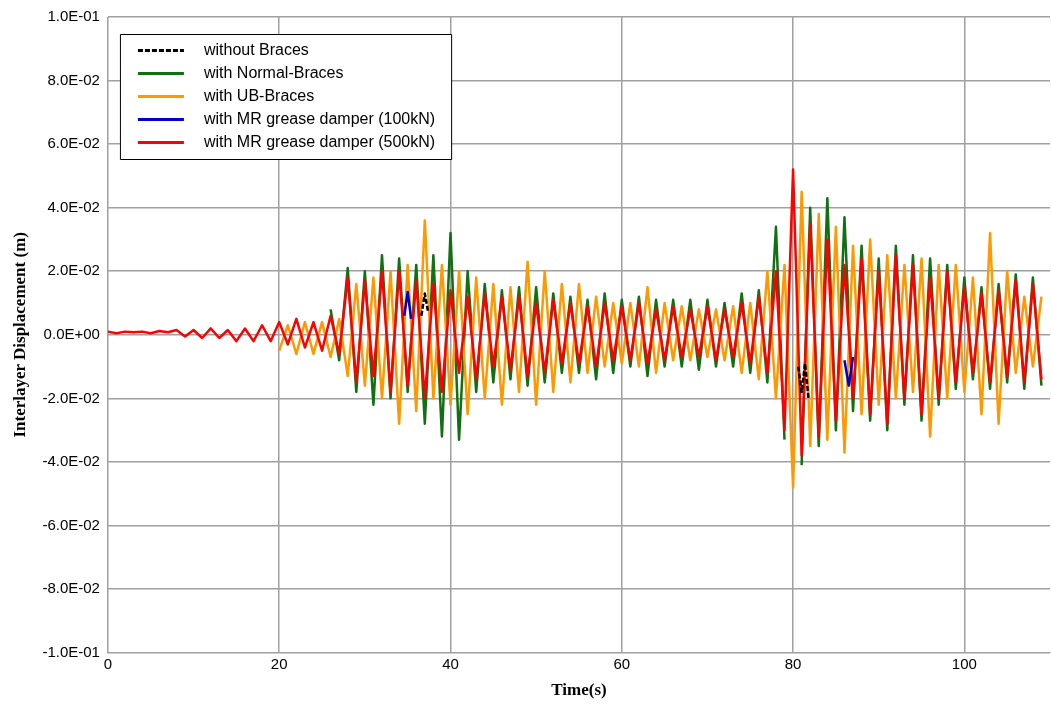  Describe the element at coordinates (622, 663) in the screenshot. I see `x-tick-label: 60` at that location.